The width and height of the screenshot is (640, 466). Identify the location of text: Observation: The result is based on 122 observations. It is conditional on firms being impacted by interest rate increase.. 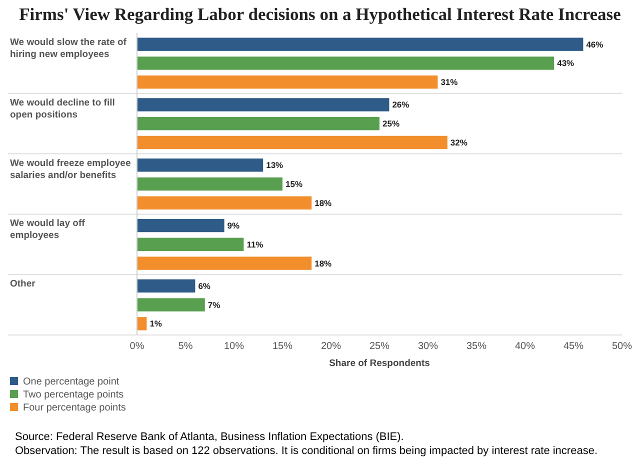
(306, 451).